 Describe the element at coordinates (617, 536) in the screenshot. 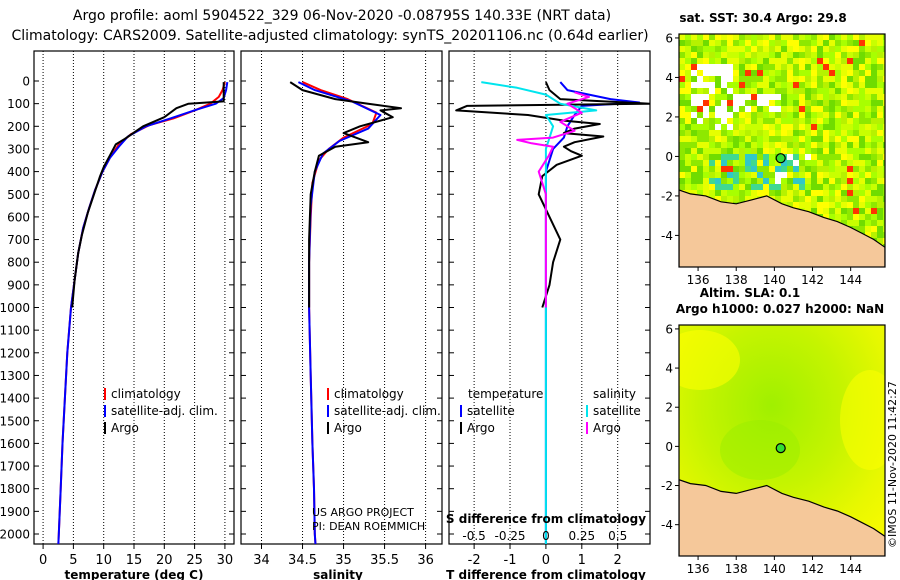

I see `s-tick-label: 0.5` at that location.